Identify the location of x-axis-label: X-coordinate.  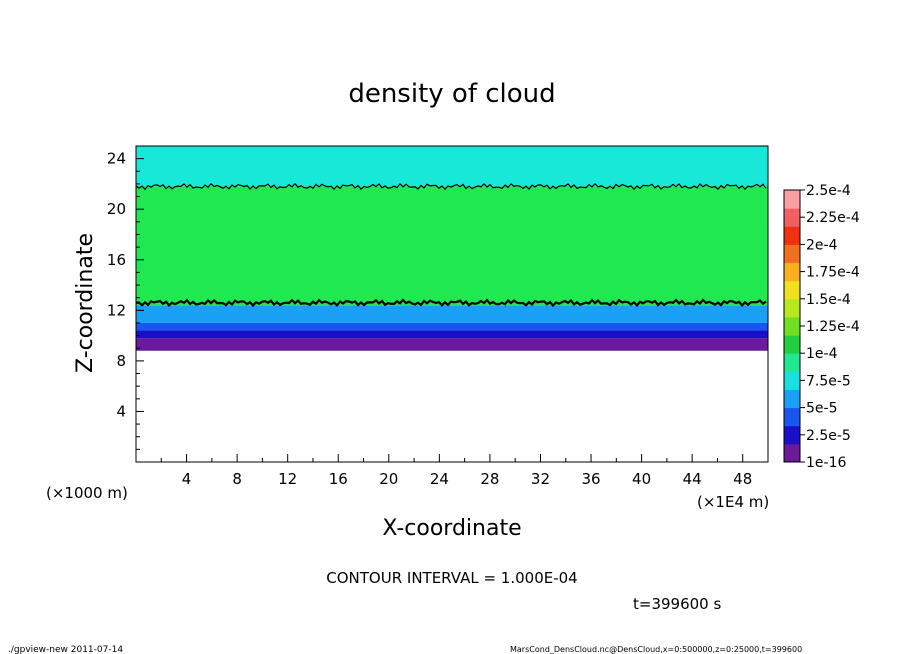
(451, 528).